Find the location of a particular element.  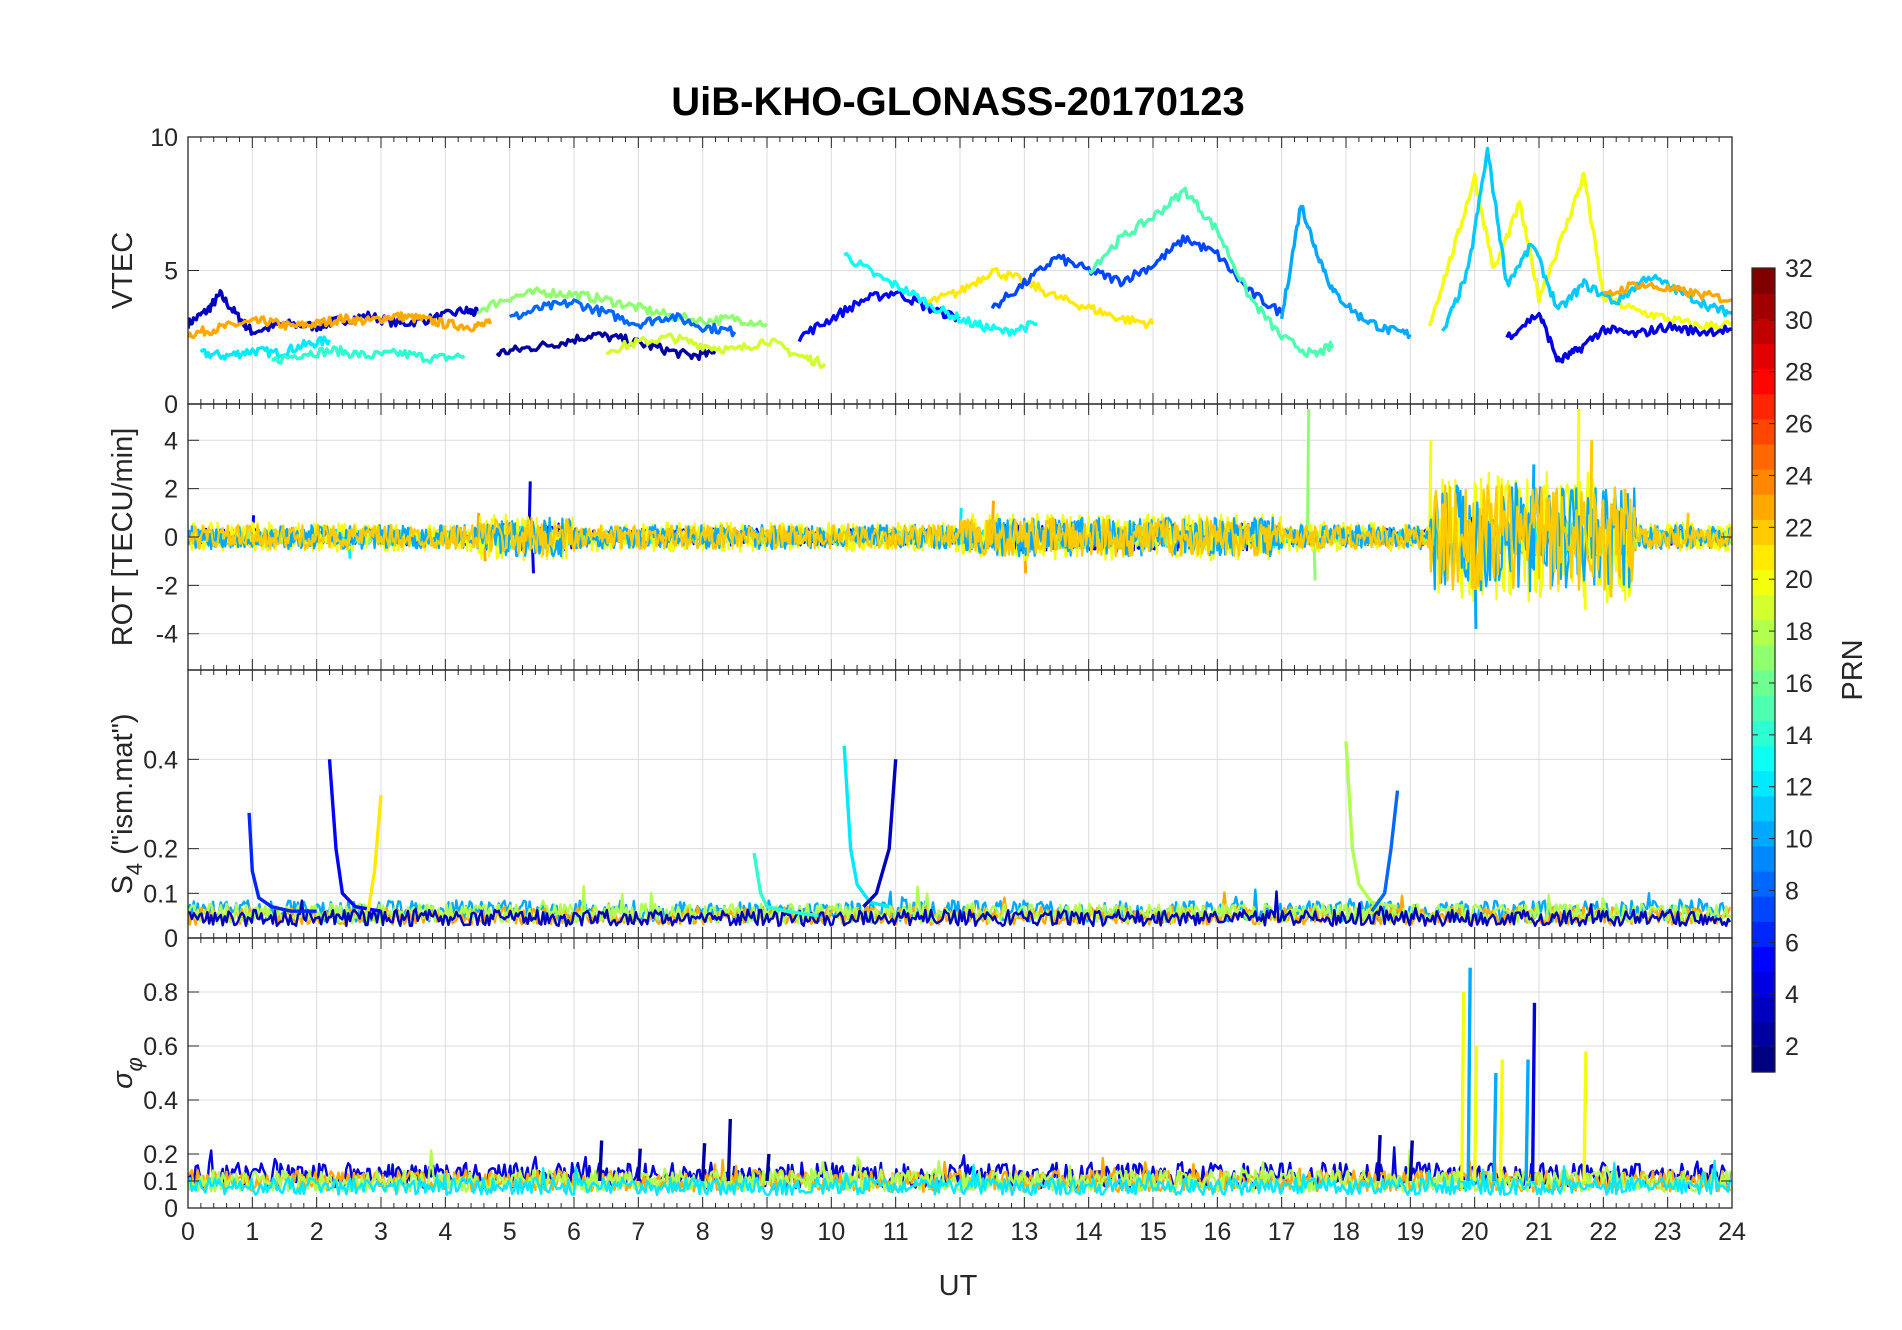

y-tick-label-vtec: 0 is located at coordinates (171, 405).